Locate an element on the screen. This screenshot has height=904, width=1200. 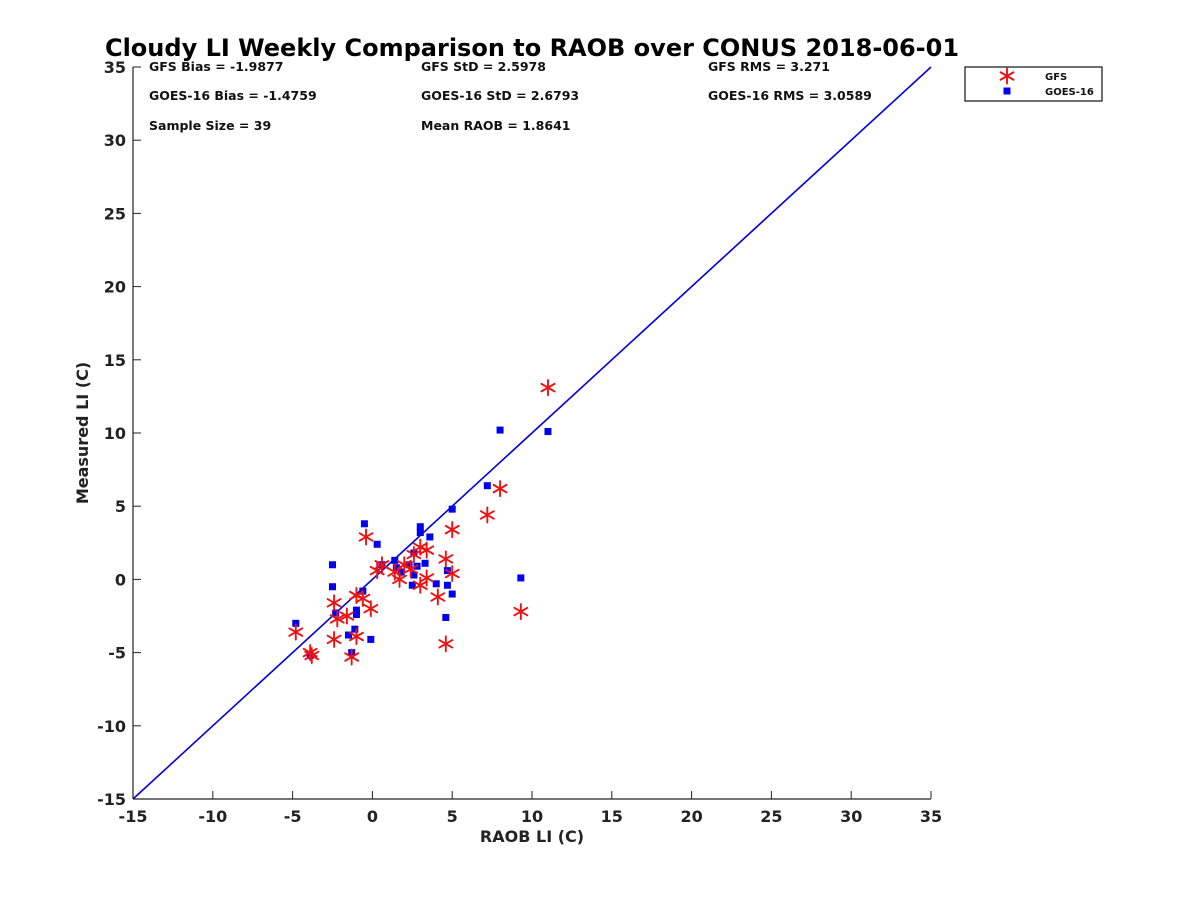
x-tick-label: 5 is located at coordinates (452, 816).